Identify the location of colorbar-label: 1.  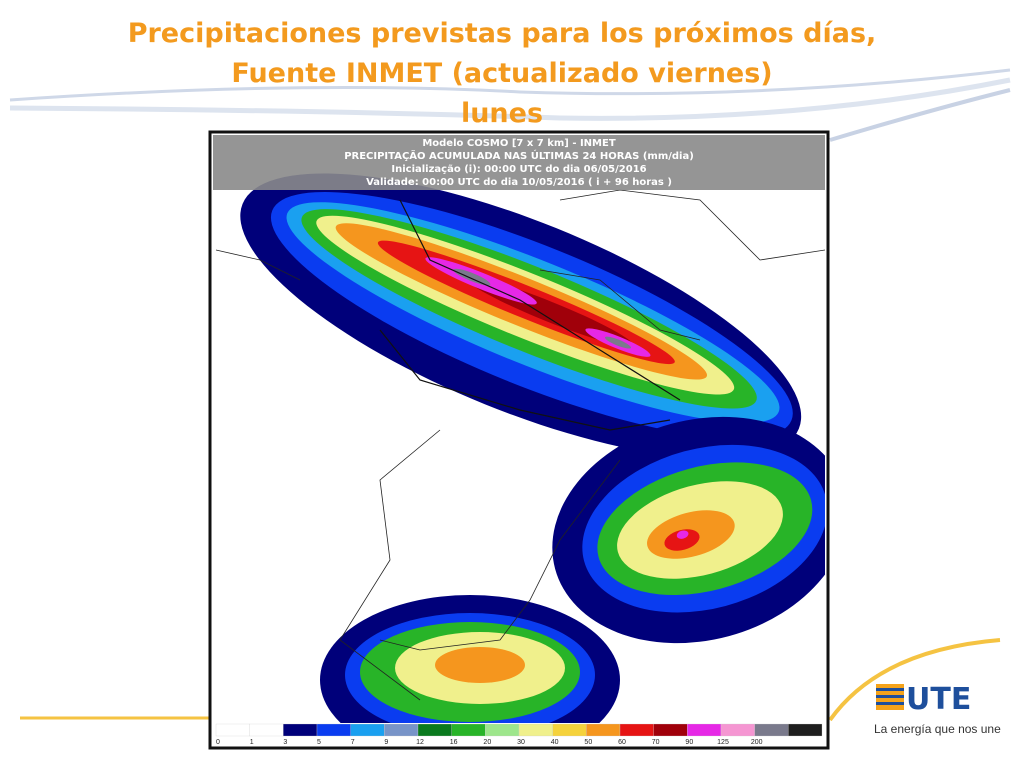
(252, 742).